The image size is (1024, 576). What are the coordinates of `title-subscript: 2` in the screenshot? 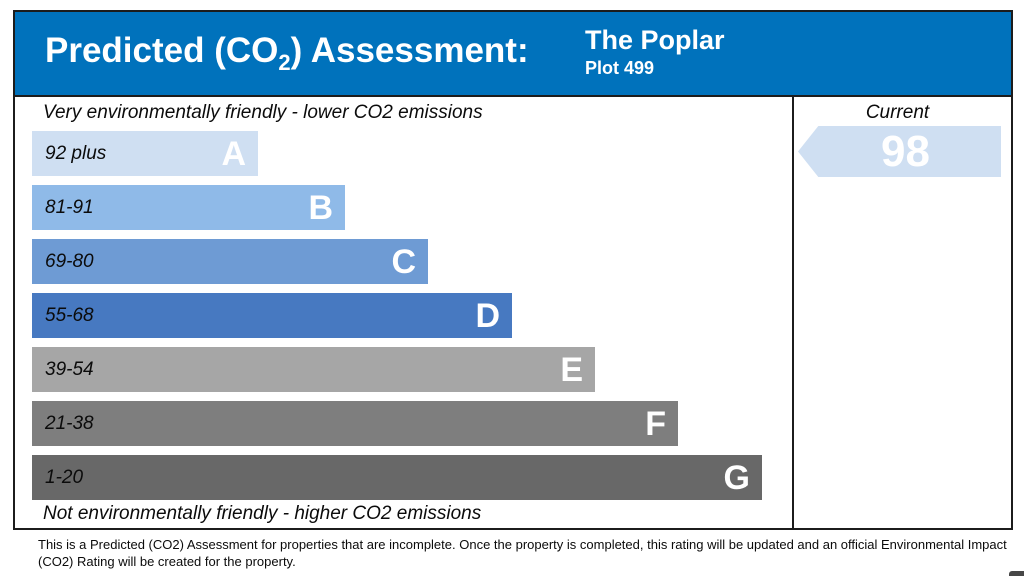 It's located at (284, 62).